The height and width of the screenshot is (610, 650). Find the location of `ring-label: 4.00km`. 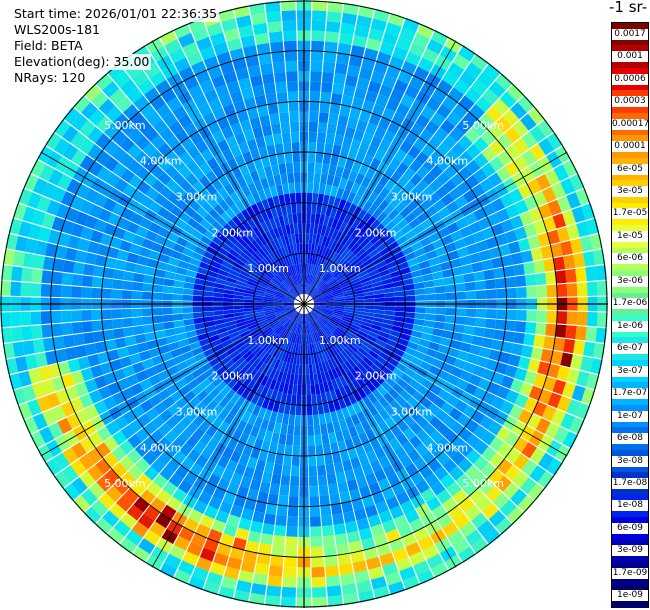

ring-label: 4.00km is located at coordinates (161, 161).